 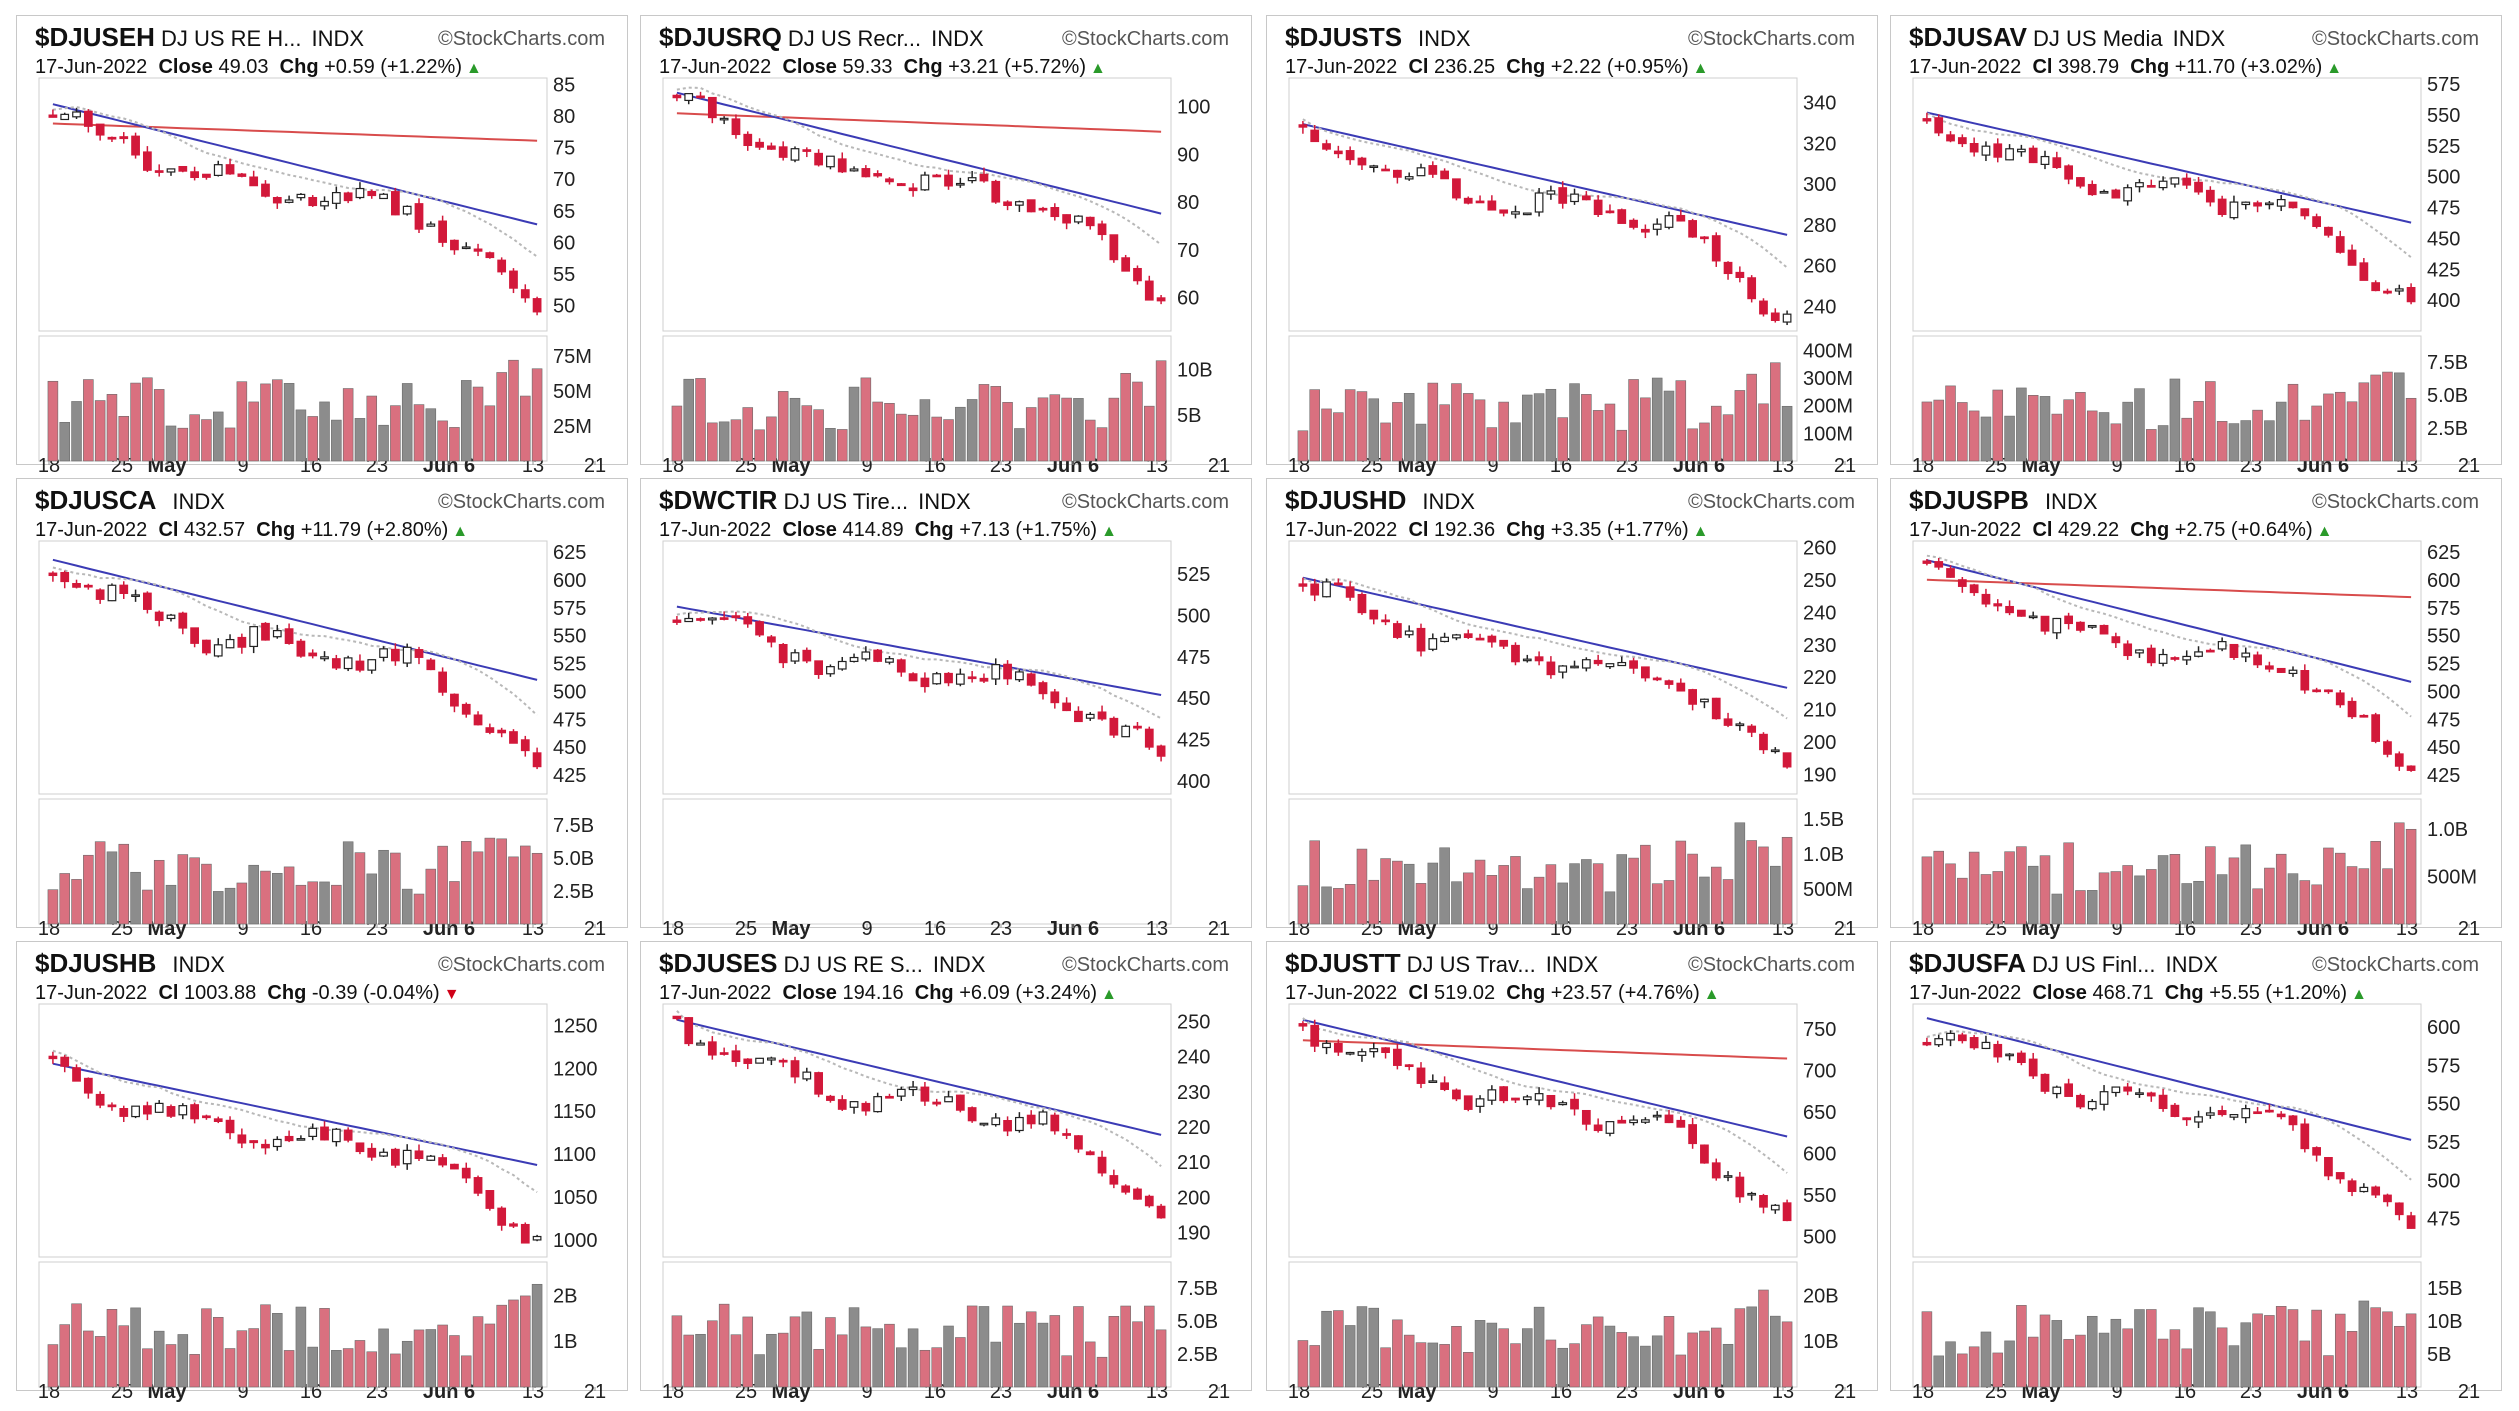 What do you see at coordinates (1344, 37) in the screenshot?
I see `symbol: $DJUSTS` at bounding box center [1344, 37].